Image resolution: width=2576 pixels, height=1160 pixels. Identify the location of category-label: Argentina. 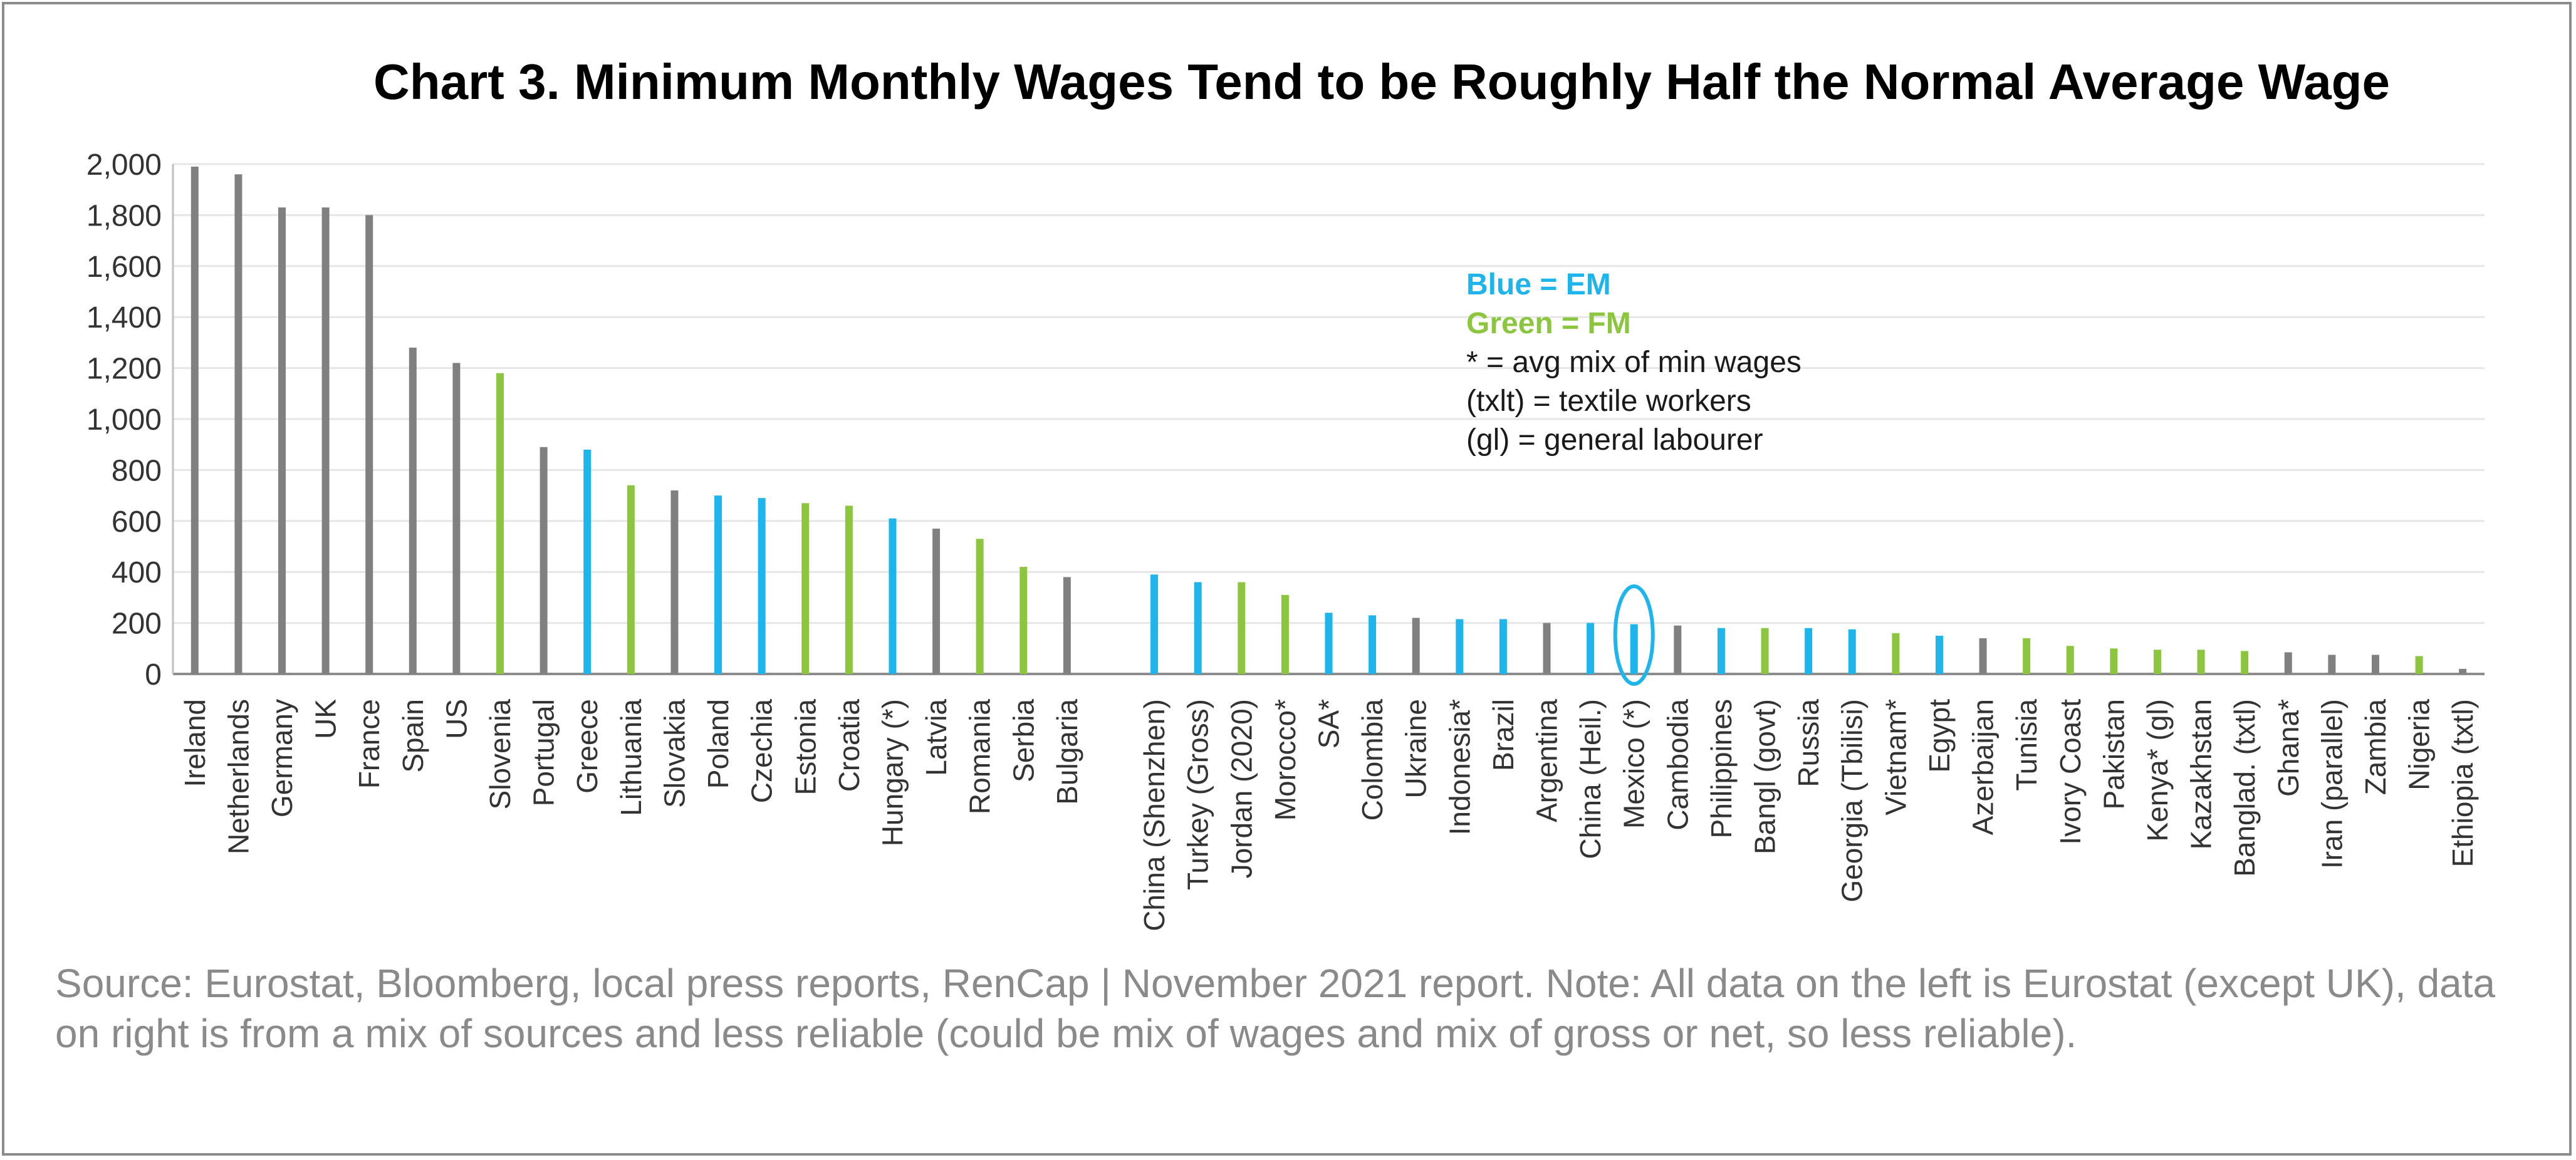
(1547, 760).